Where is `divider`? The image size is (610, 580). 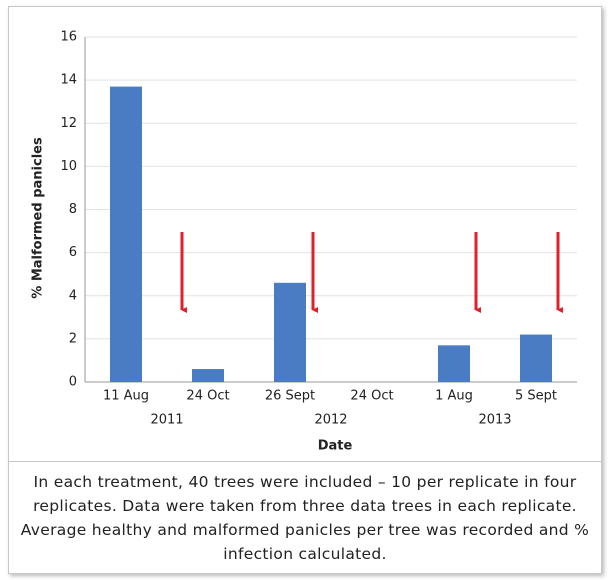
divider is located at coordinates (305, 461).